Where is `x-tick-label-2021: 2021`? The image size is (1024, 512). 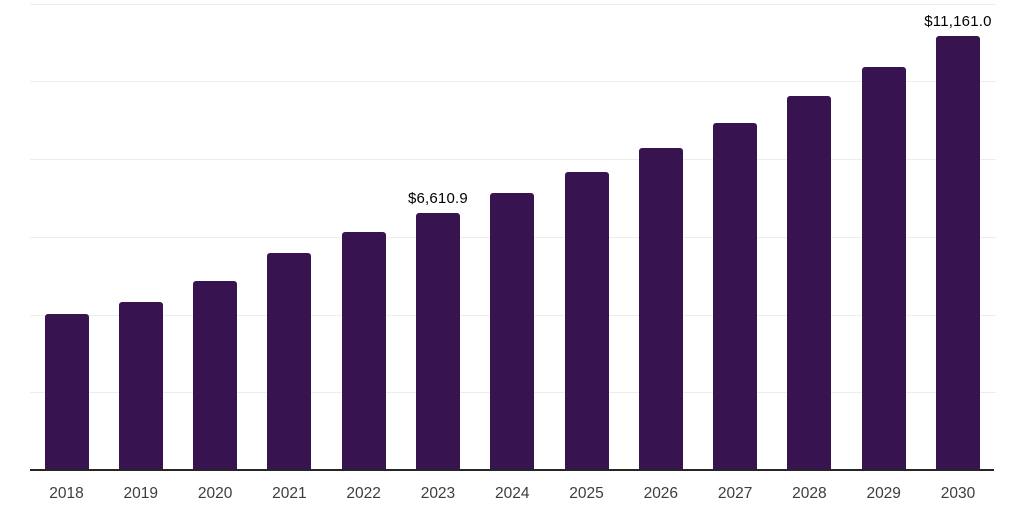 x-tick-label-2021: 2021 is located at coordinates (289, 493).